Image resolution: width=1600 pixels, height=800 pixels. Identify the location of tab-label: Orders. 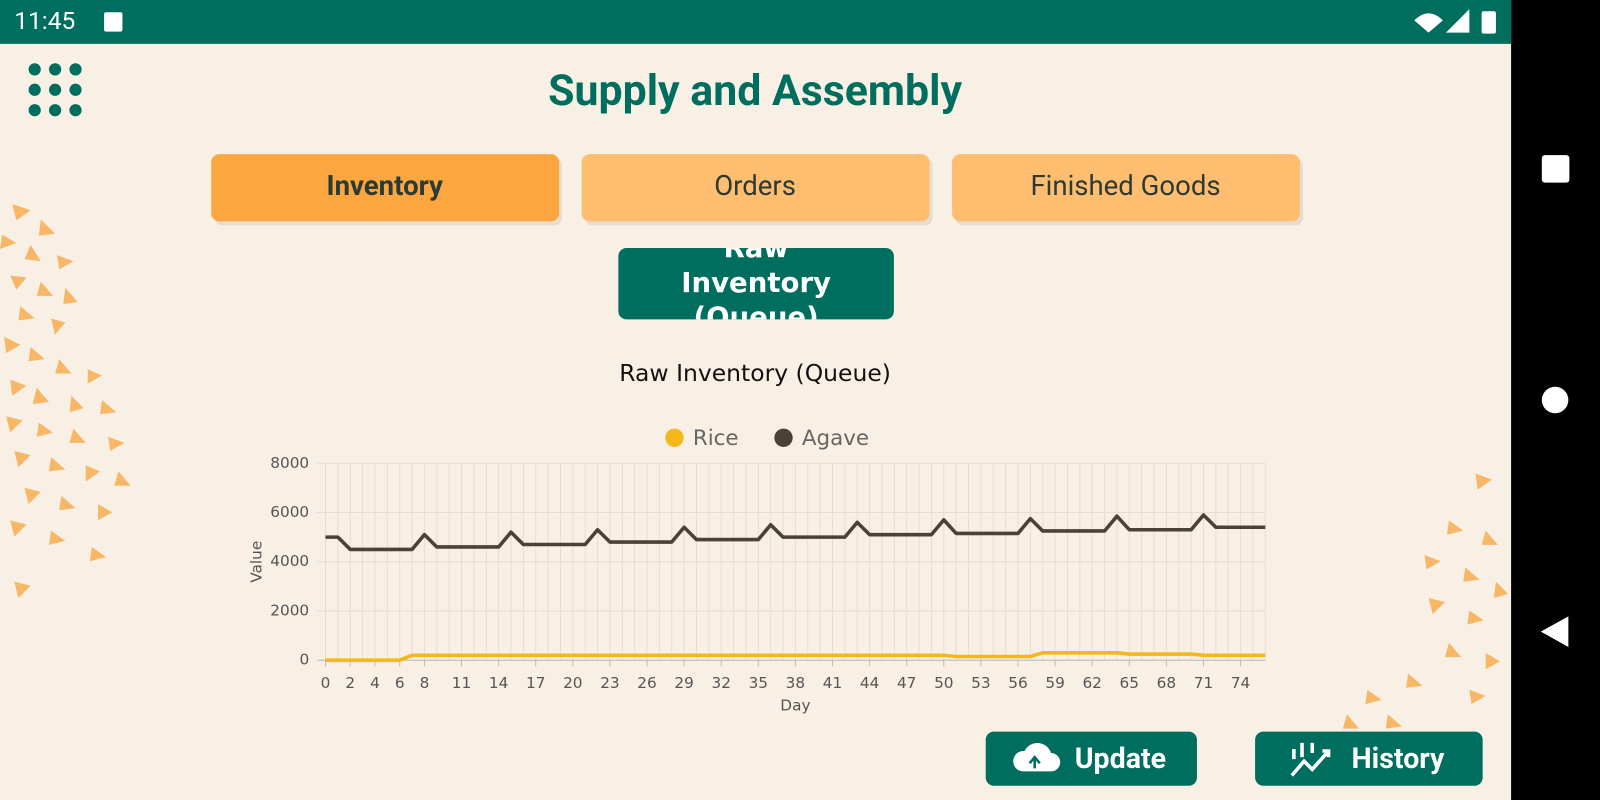
(755, 185).